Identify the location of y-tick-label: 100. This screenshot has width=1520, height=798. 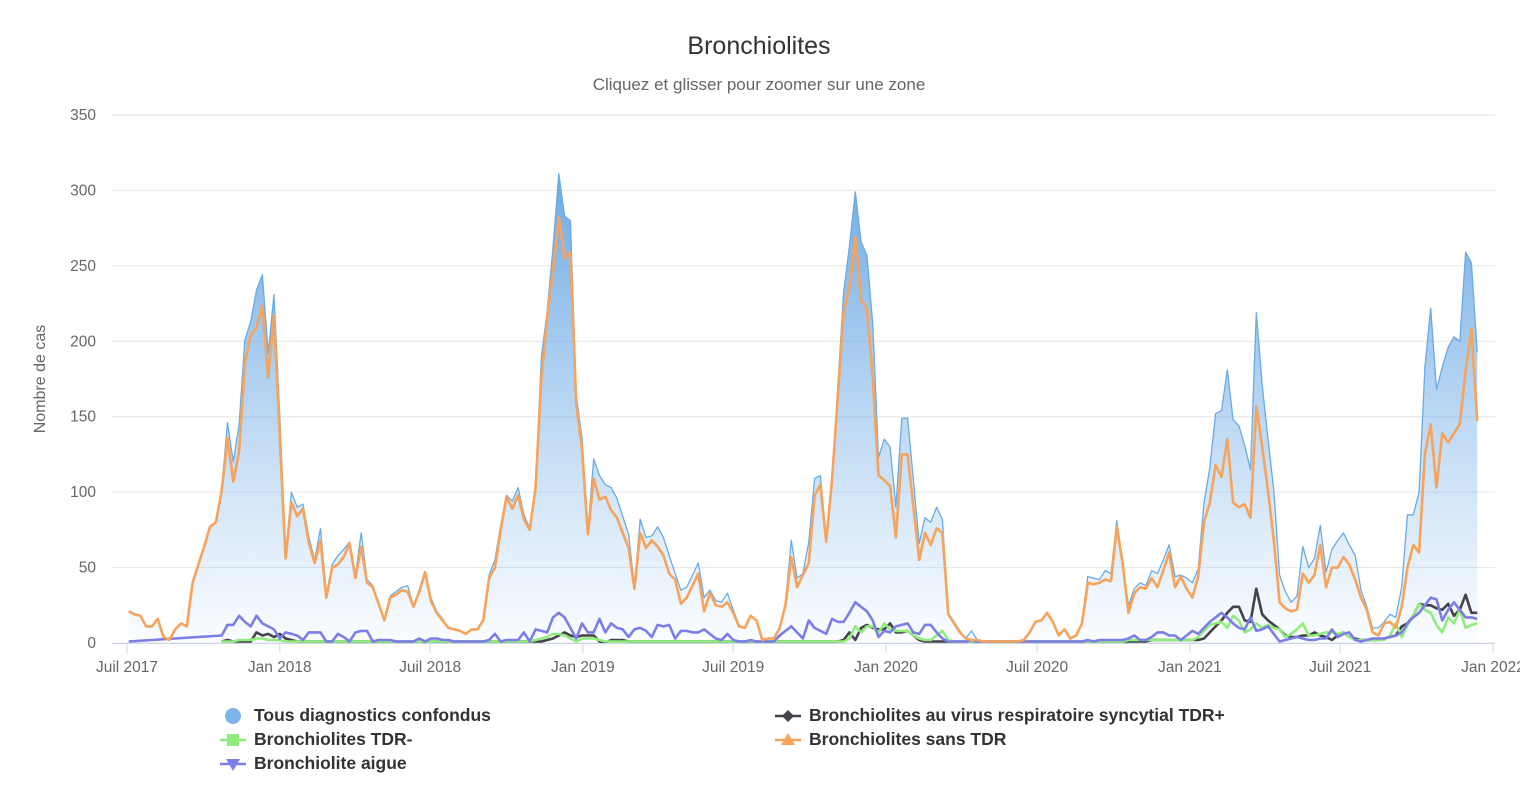
(83, 492).